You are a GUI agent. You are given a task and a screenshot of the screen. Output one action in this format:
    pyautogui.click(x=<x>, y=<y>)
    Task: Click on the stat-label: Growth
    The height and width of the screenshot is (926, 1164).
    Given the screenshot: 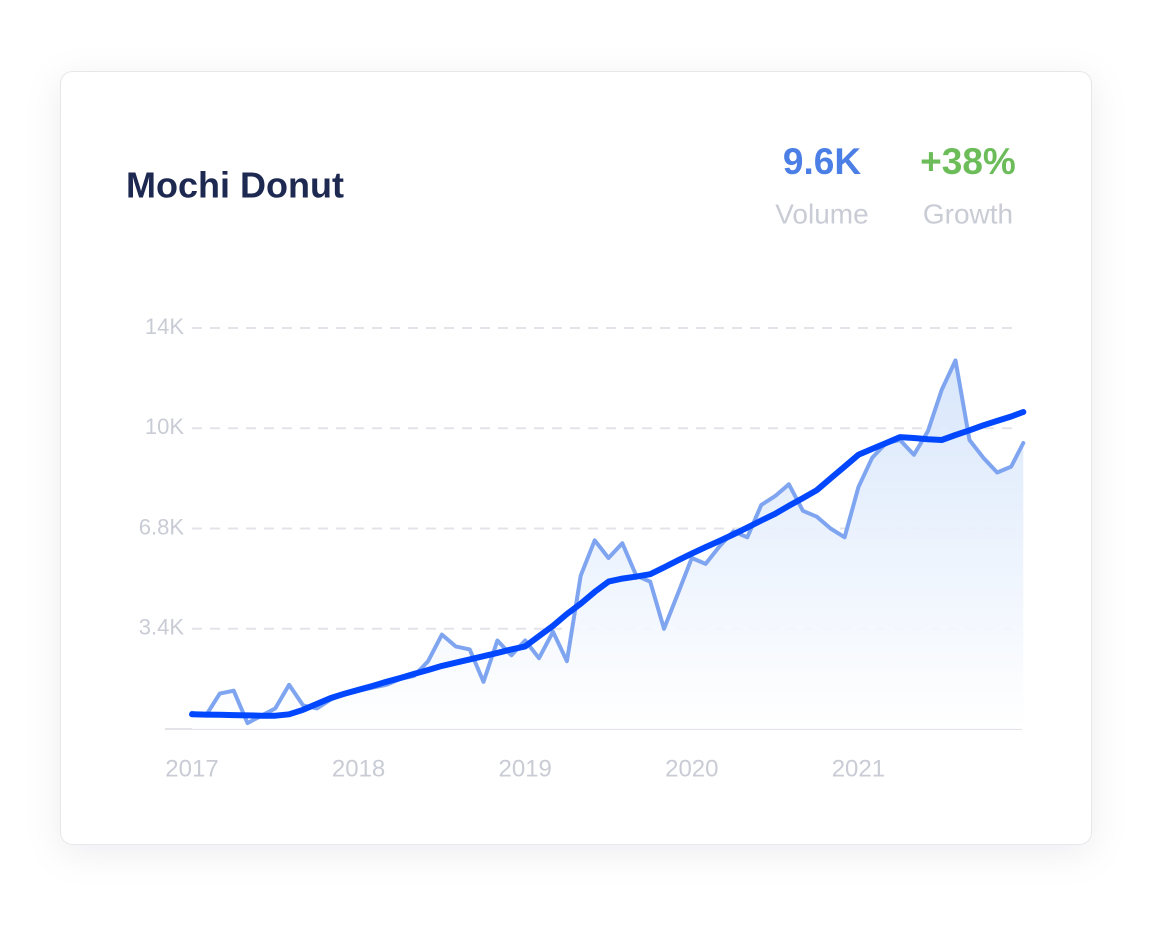 What is the action you would take?
    pyautogui.click(x=968, y=213)
    